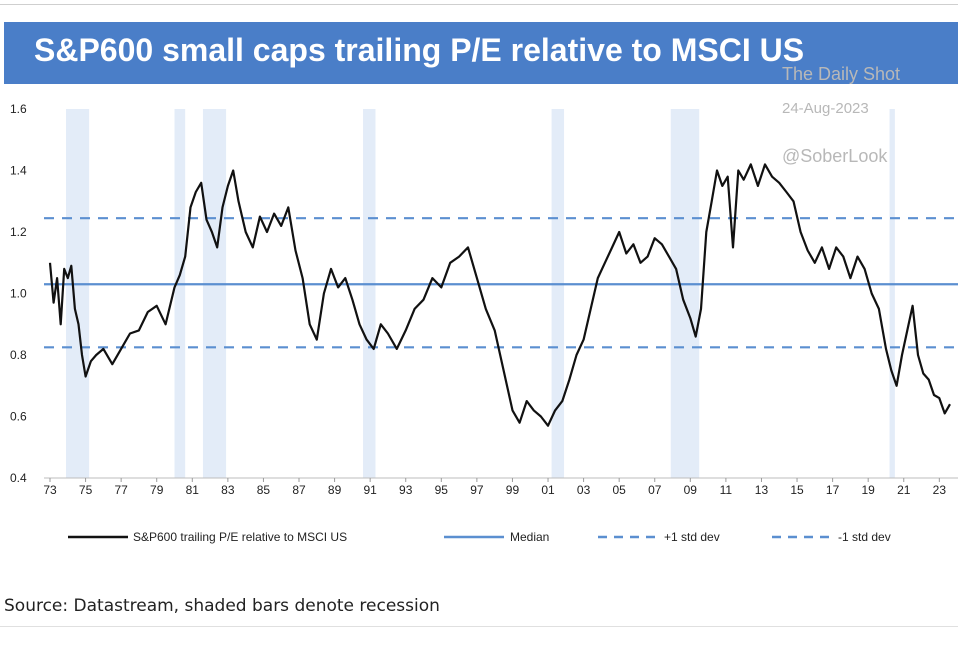 The height and width of the screenshot is (662, 958). I want to click on x-tick-label: 99, so click(513, 490).